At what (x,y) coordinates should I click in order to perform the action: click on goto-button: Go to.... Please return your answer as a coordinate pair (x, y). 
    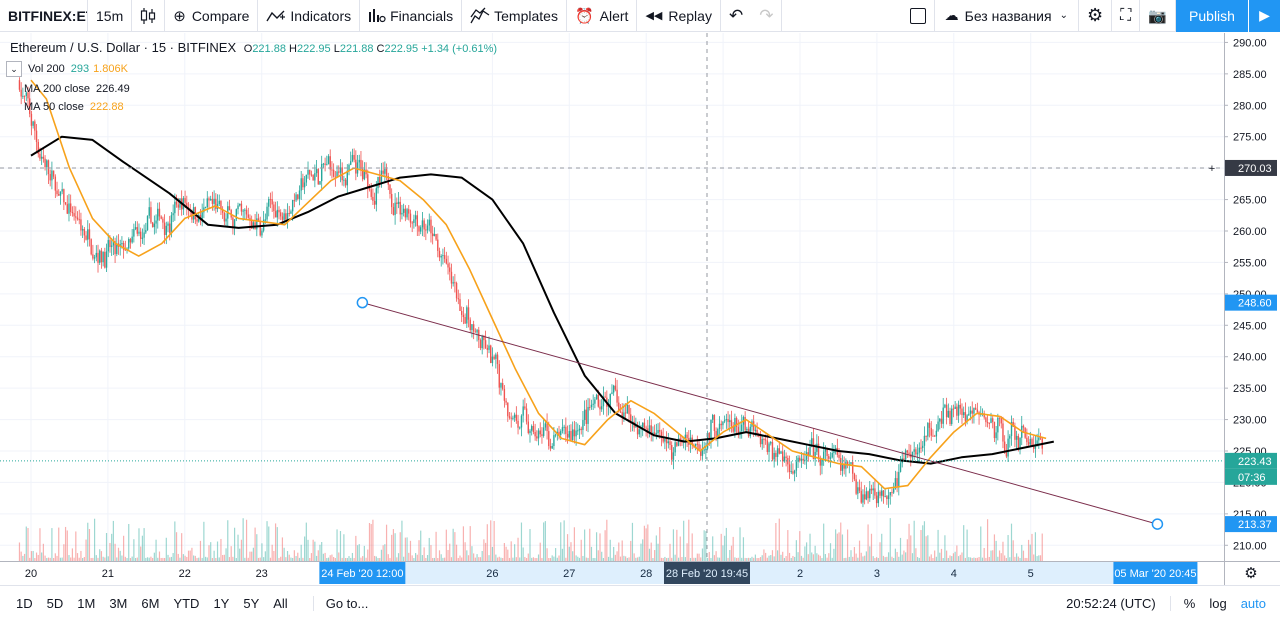
    Looking at the image, I should click on (340, 603).